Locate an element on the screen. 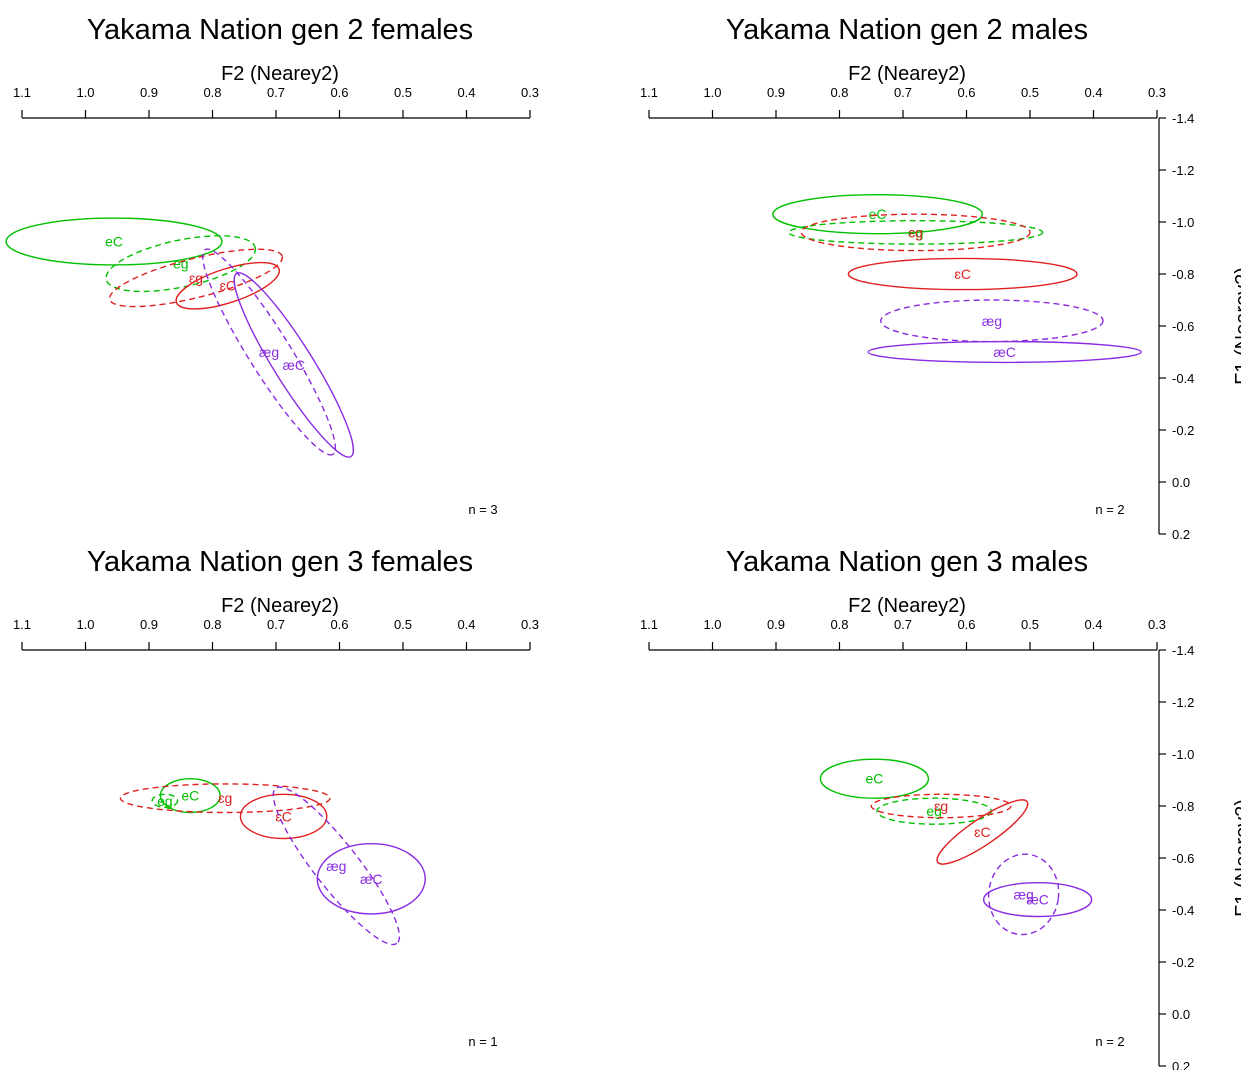  sample-size-label: n = 3 is located at coordinates (482, 509).